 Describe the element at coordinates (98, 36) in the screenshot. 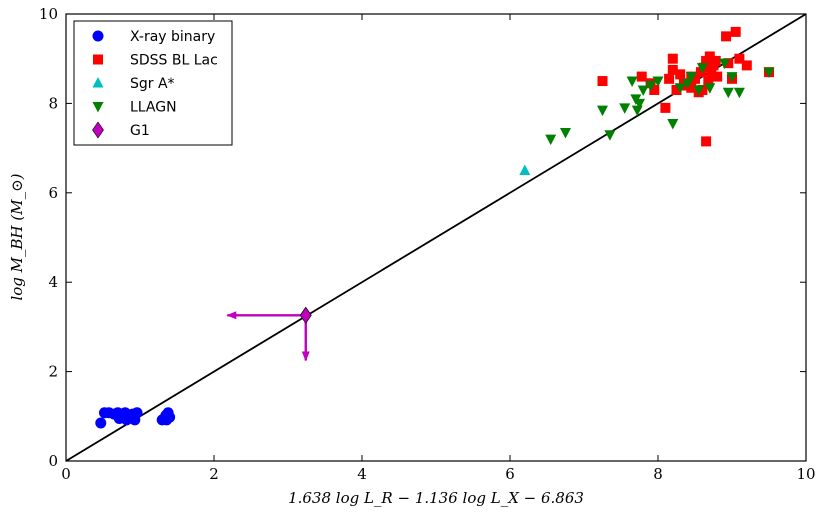

I see `legend-marker-x-ray-binary` at that location.